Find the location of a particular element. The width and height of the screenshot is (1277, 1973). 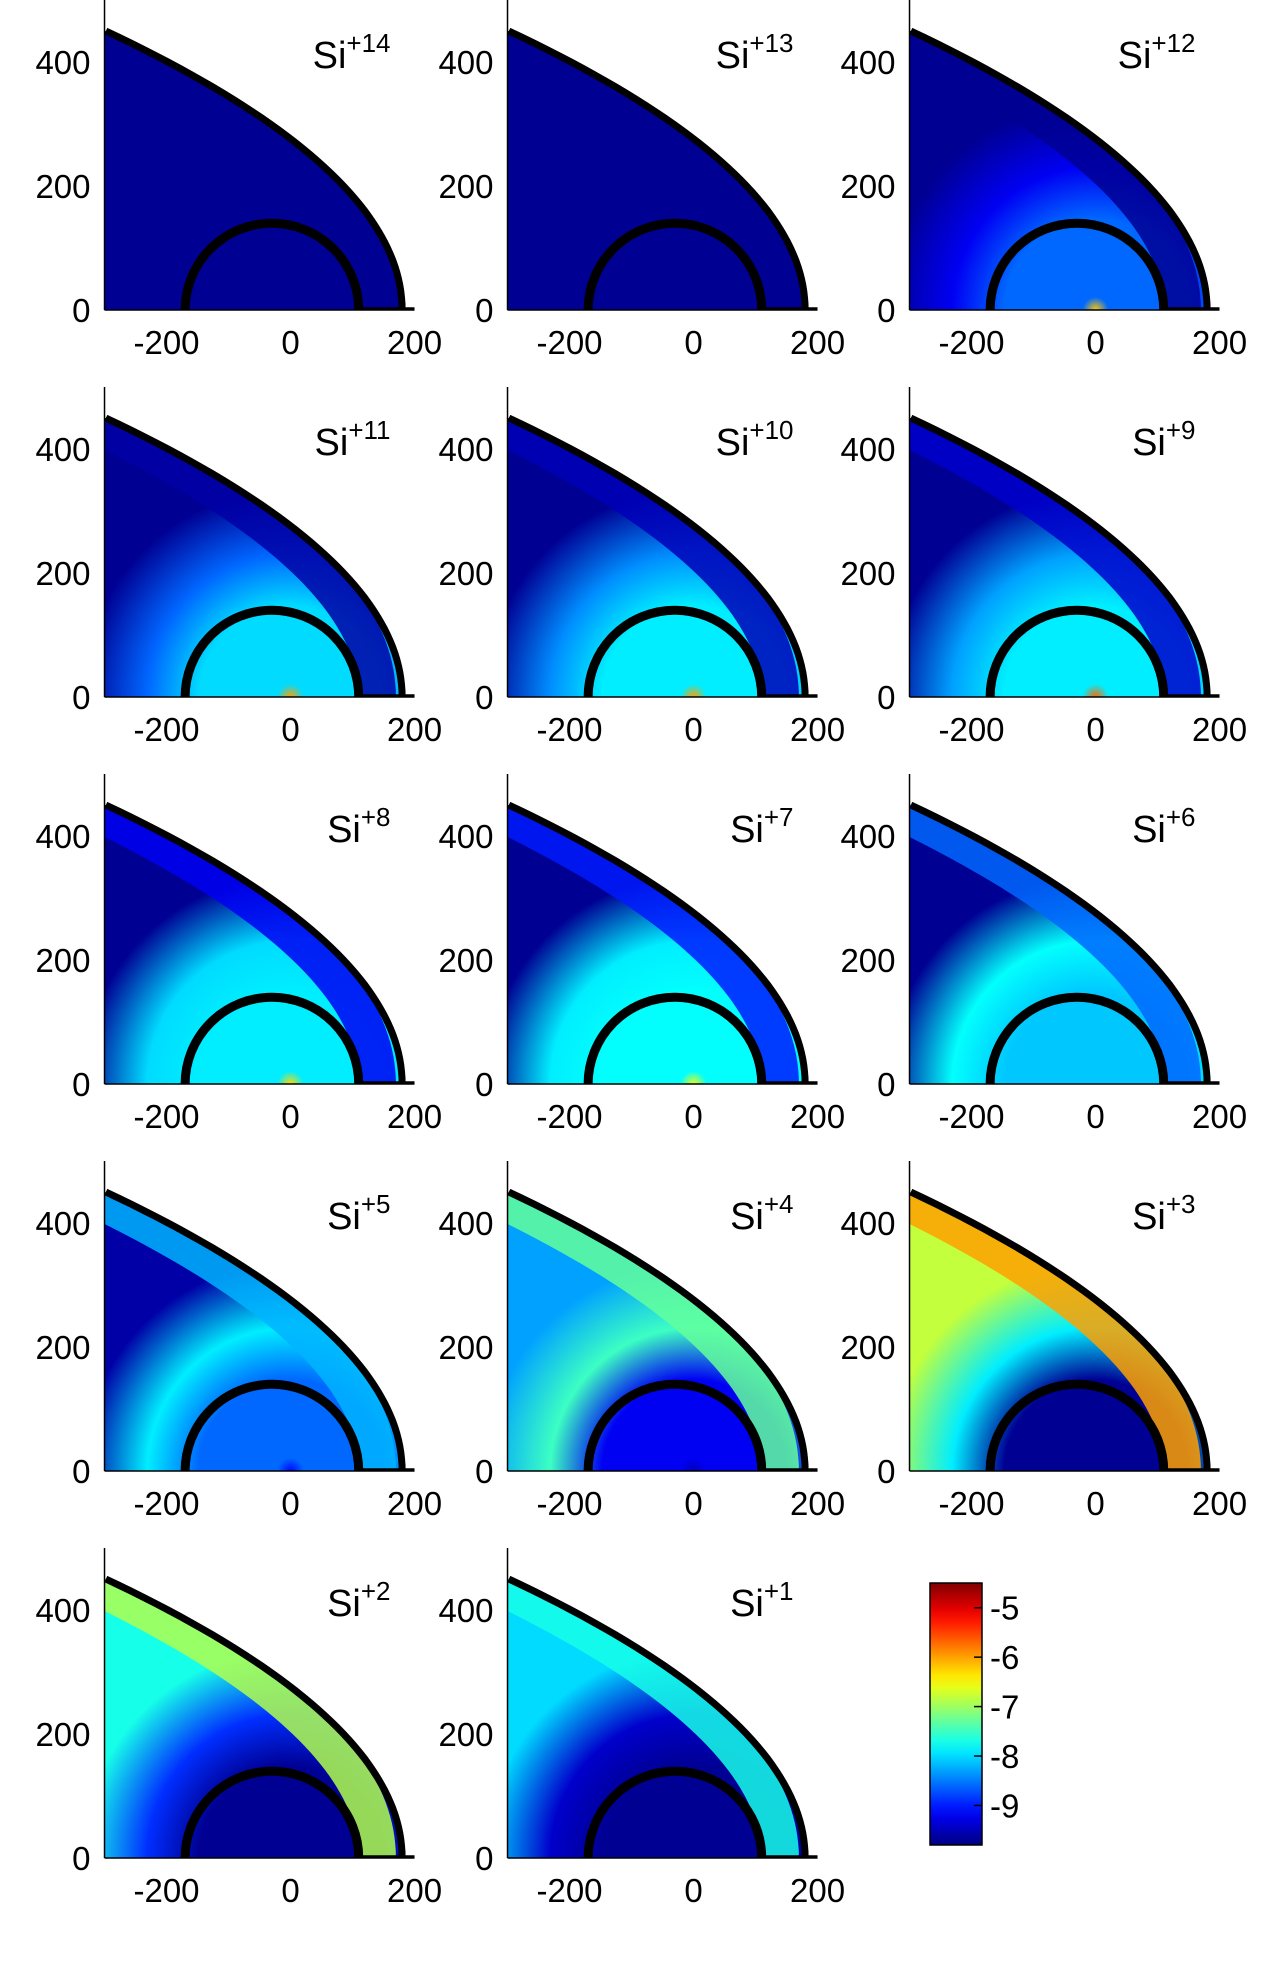

panel-label: Si+7 is located at coordinates (761, 826).